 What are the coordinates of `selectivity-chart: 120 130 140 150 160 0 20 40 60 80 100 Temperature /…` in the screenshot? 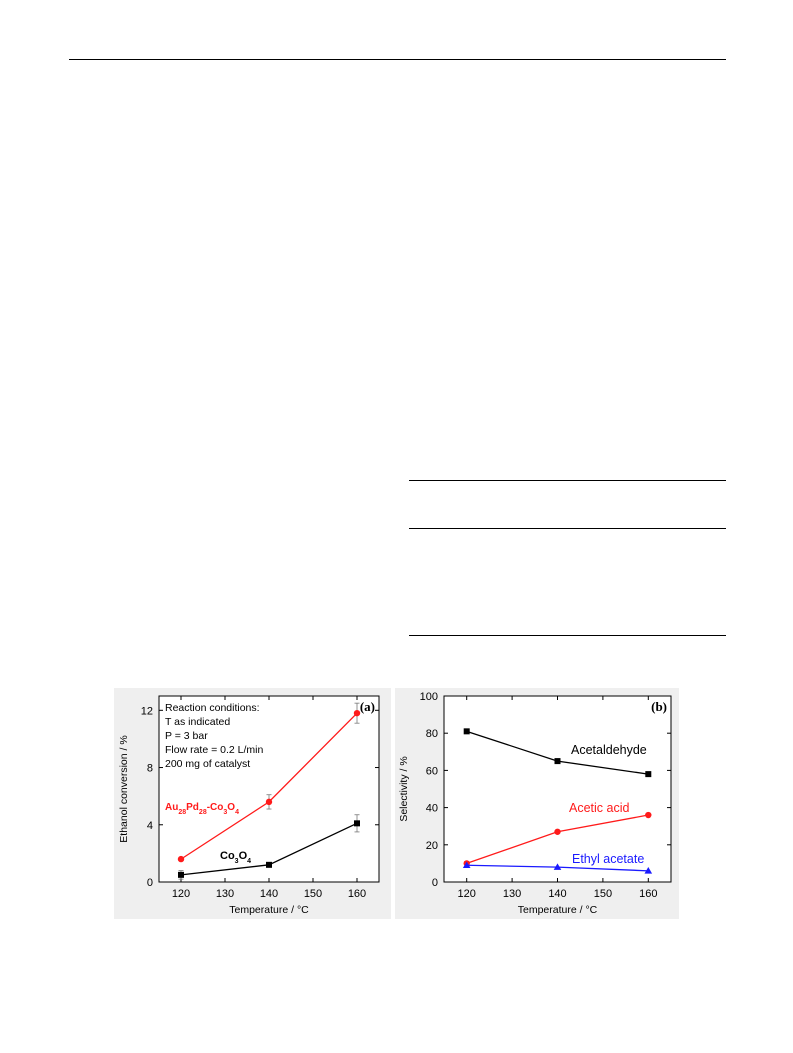 It's located at (535, 803).